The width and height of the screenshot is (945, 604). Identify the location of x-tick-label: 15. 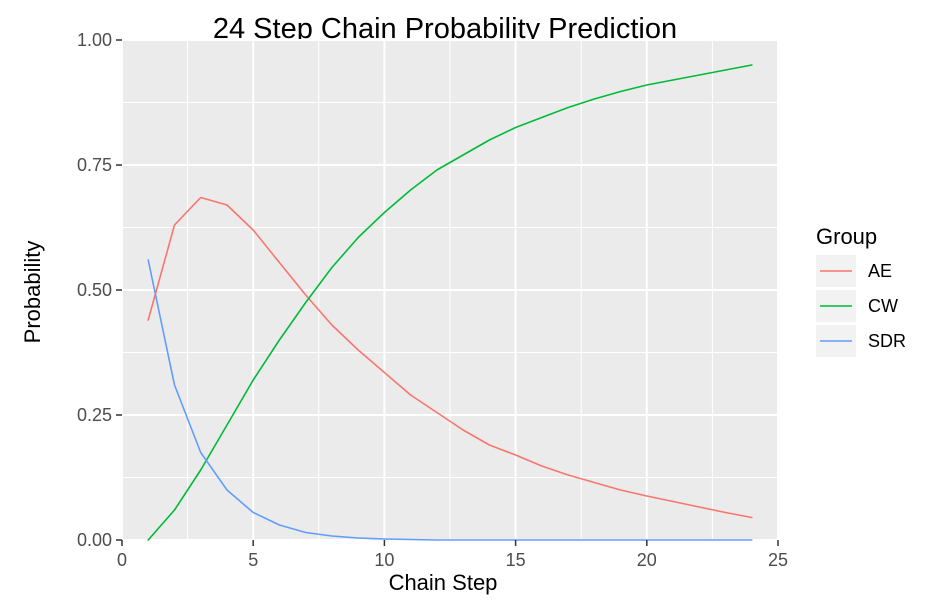
(516, 560).